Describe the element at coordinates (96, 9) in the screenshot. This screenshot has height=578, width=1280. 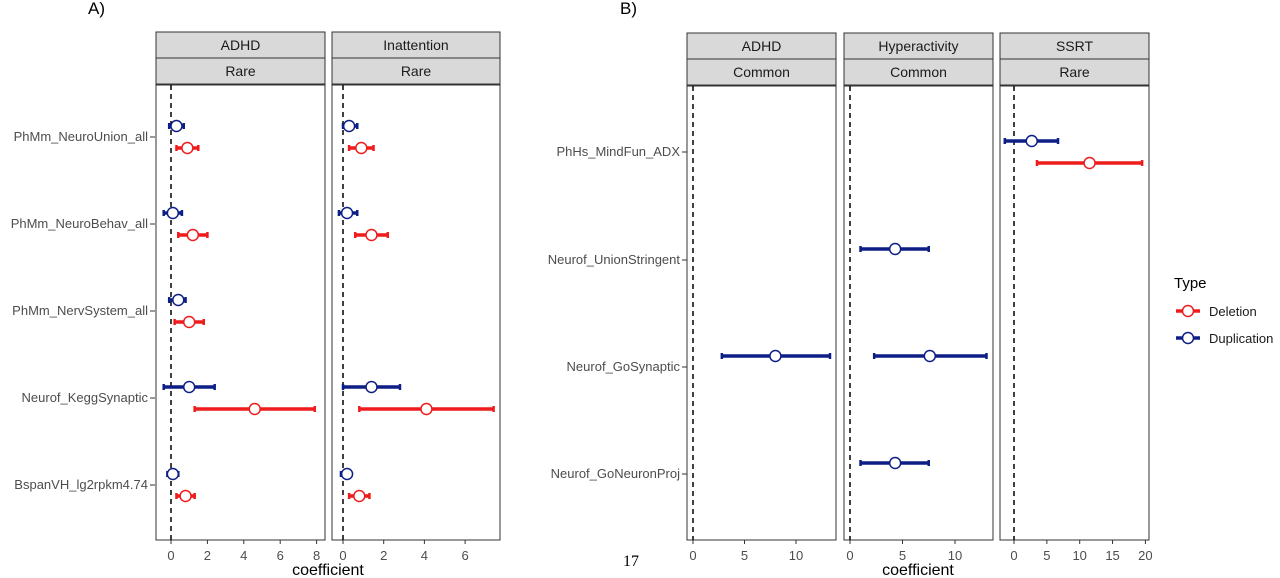
I see `panel-label: A)` at that location.